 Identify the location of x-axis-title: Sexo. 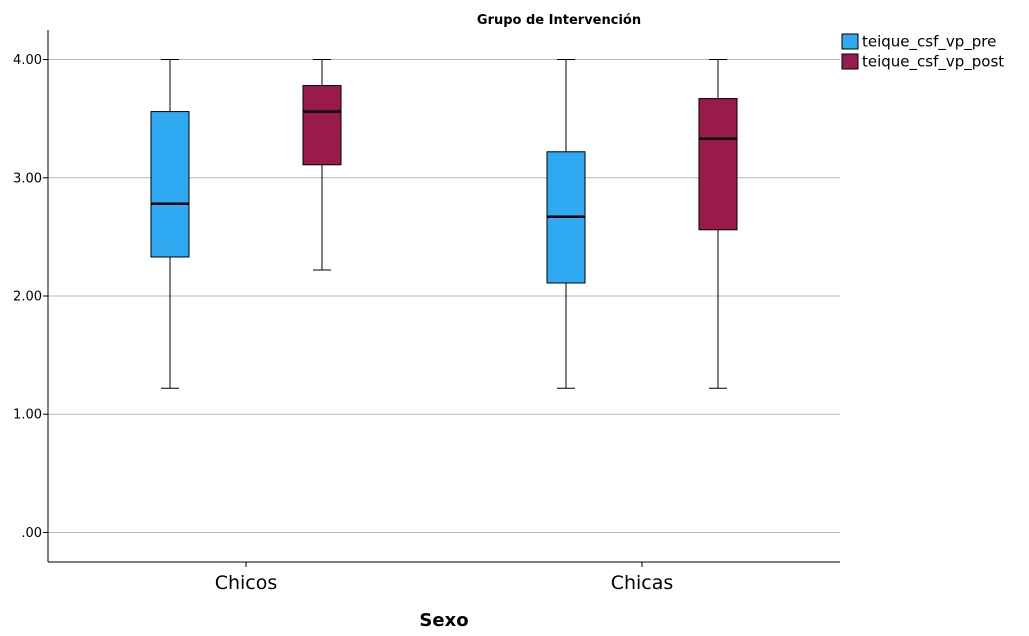
(443, 620).